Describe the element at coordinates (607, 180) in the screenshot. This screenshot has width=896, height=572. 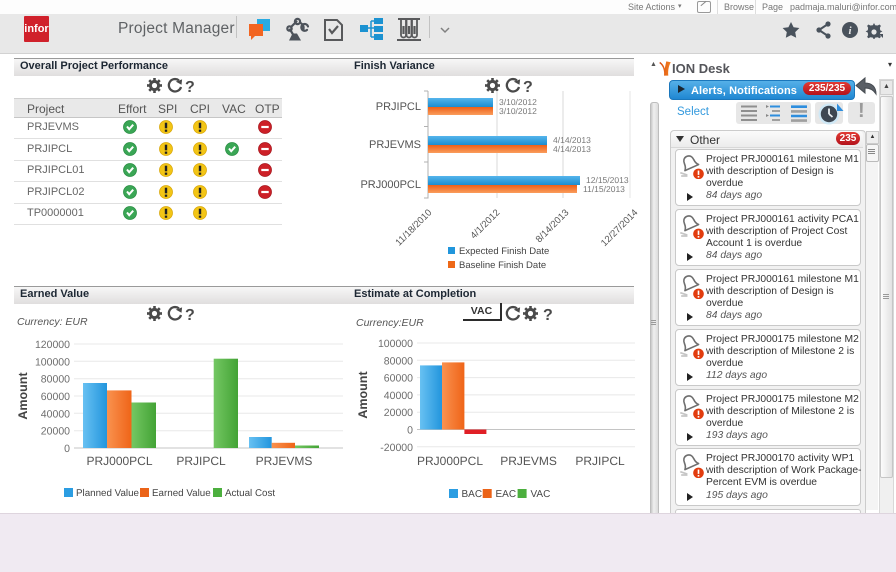
I see `svg-text: 12/15/2013` at that location.